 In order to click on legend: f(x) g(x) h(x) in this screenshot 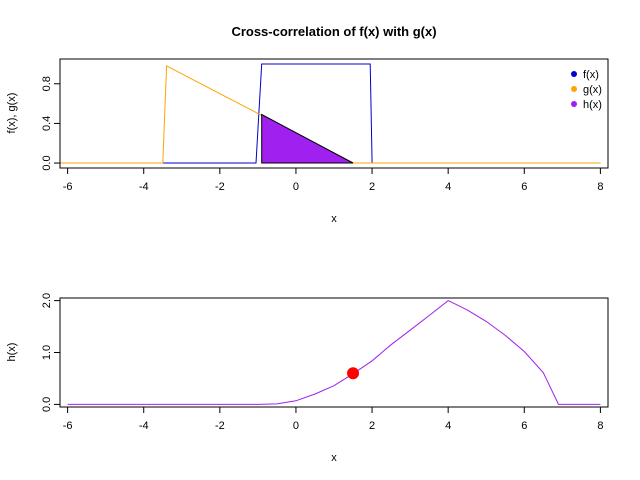, I will do `click(586, 90)`.